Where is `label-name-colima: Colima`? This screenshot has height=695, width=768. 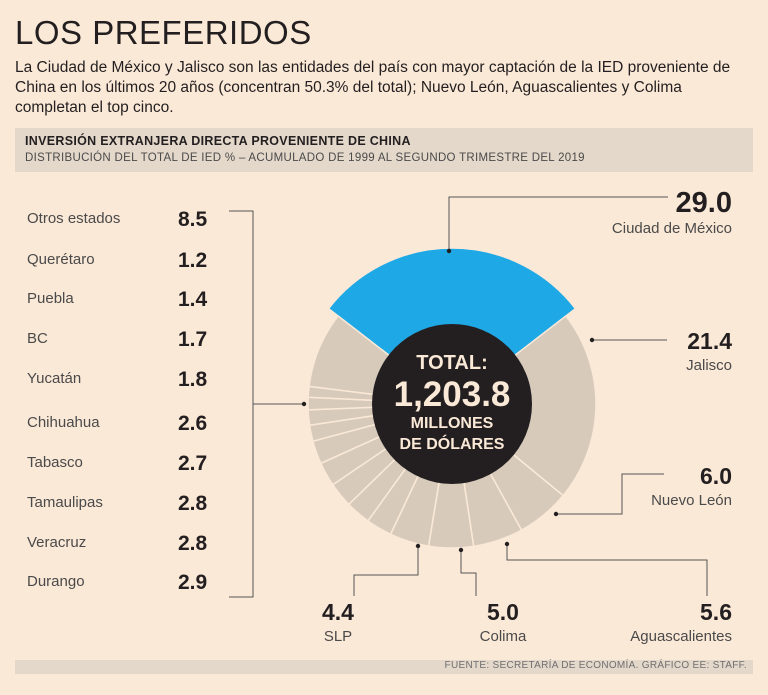 label-name-colima: Colima is located at coordinates (503, 636).